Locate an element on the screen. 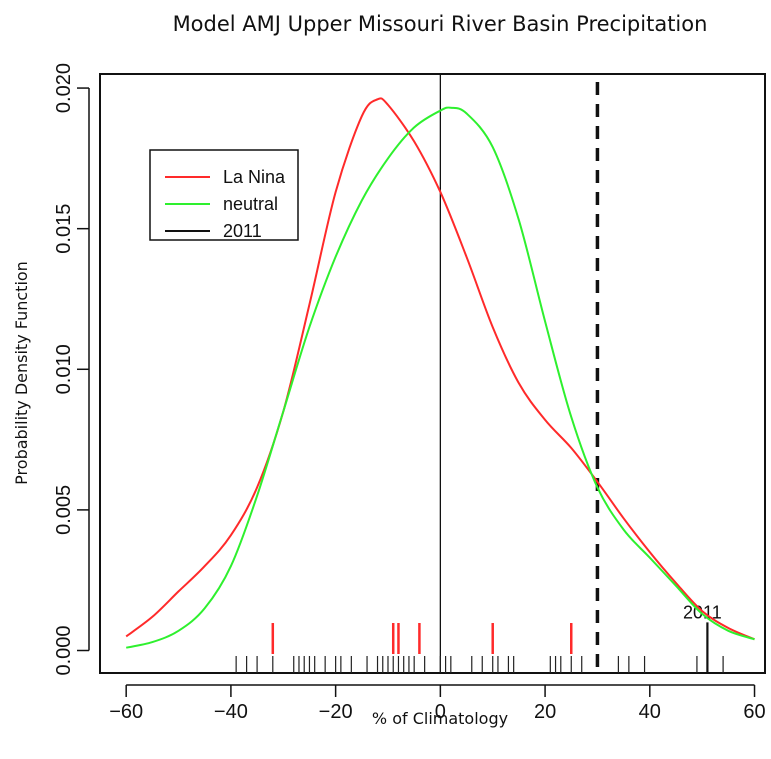 This screenshot has height=759, width=771. x-tick-label: 0 is located at coordinates (440, 712).